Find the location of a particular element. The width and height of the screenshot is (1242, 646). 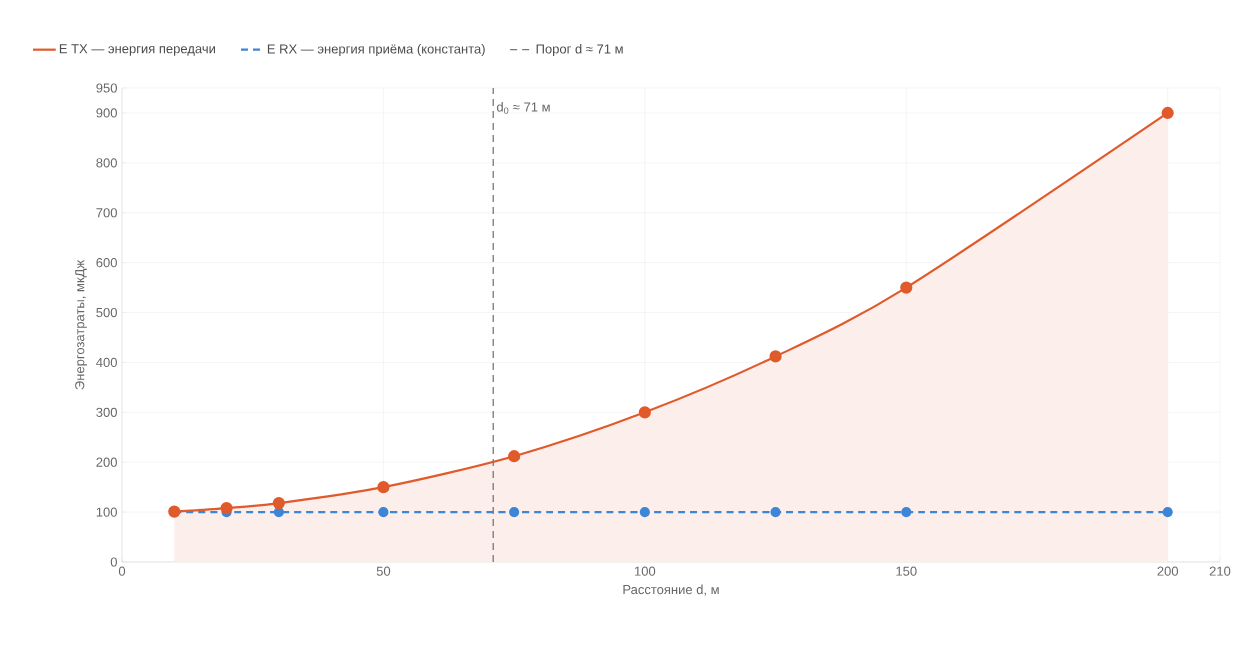

y-tick-label: 500 is located at coordinates (106, 312).